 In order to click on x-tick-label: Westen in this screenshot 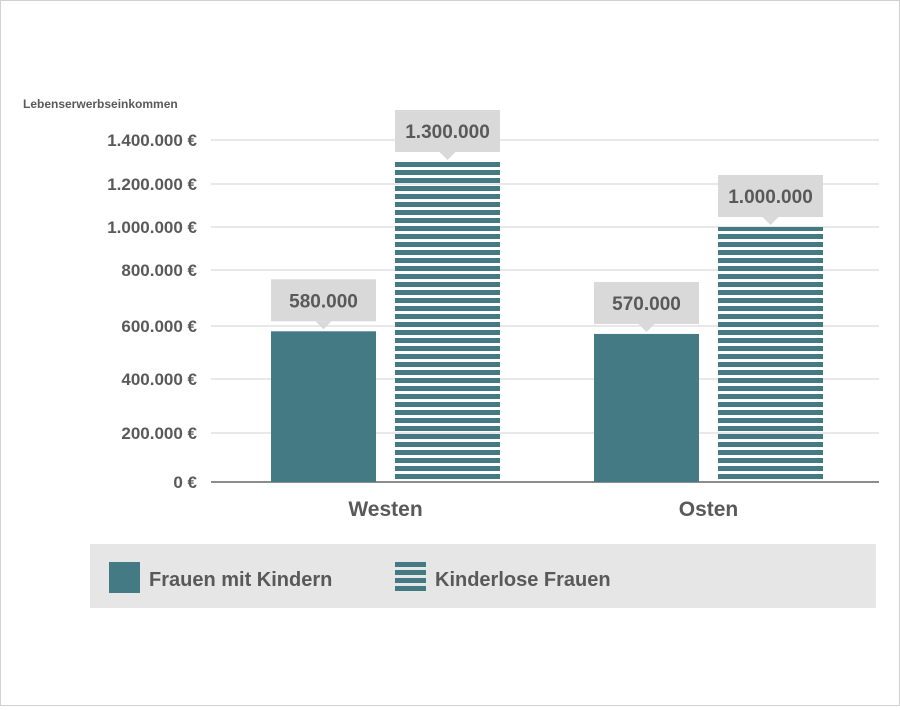, I will do `click(385, 509)`.